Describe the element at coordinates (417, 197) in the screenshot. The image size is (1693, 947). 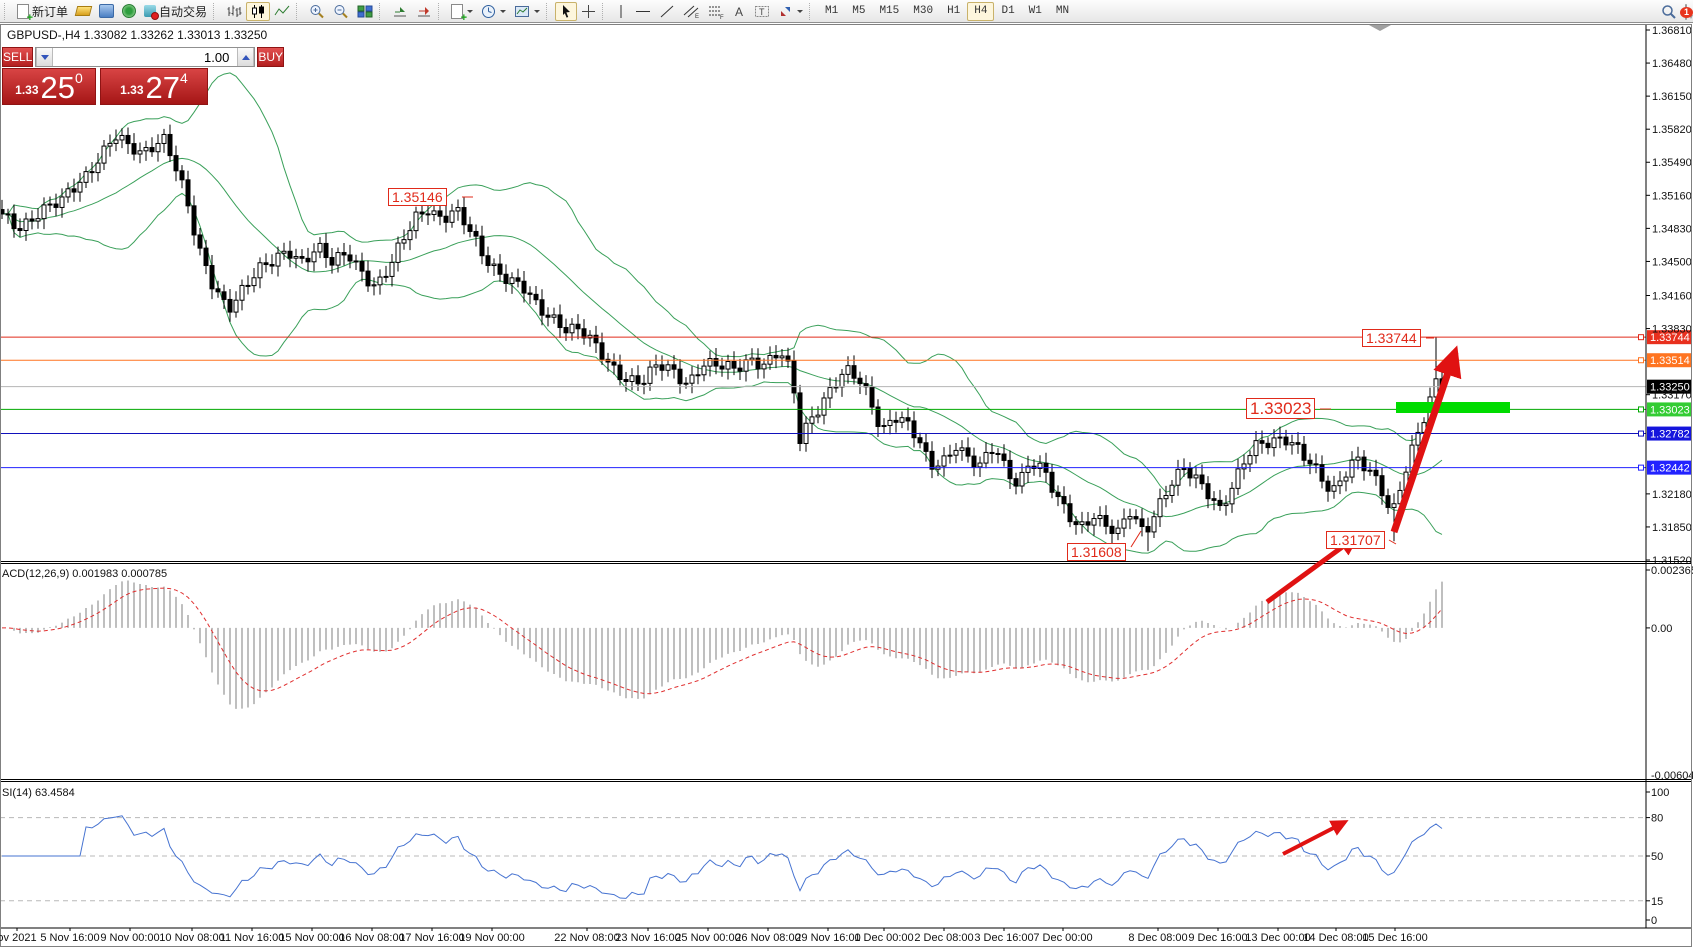
I see `price-annotation: 1.35146` at that location.